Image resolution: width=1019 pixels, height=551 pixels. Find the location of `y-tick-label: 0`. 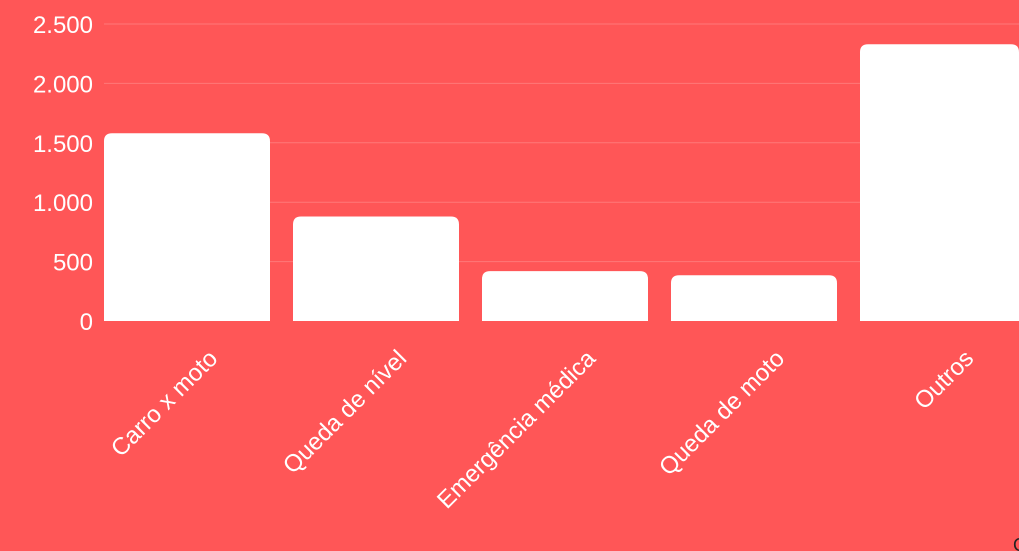

y-tick-label: 0 is located at coordinates (86, 322).